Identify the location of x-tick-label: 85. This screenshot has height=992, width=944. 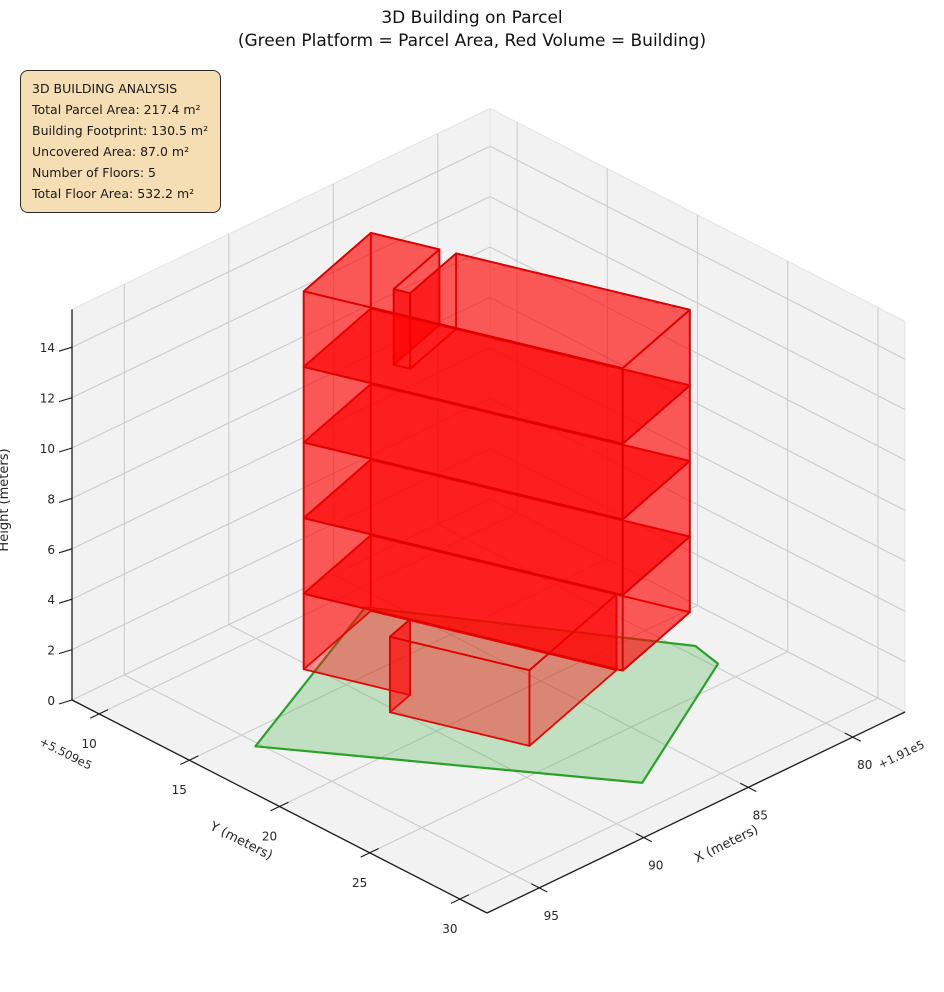
(760, 815).